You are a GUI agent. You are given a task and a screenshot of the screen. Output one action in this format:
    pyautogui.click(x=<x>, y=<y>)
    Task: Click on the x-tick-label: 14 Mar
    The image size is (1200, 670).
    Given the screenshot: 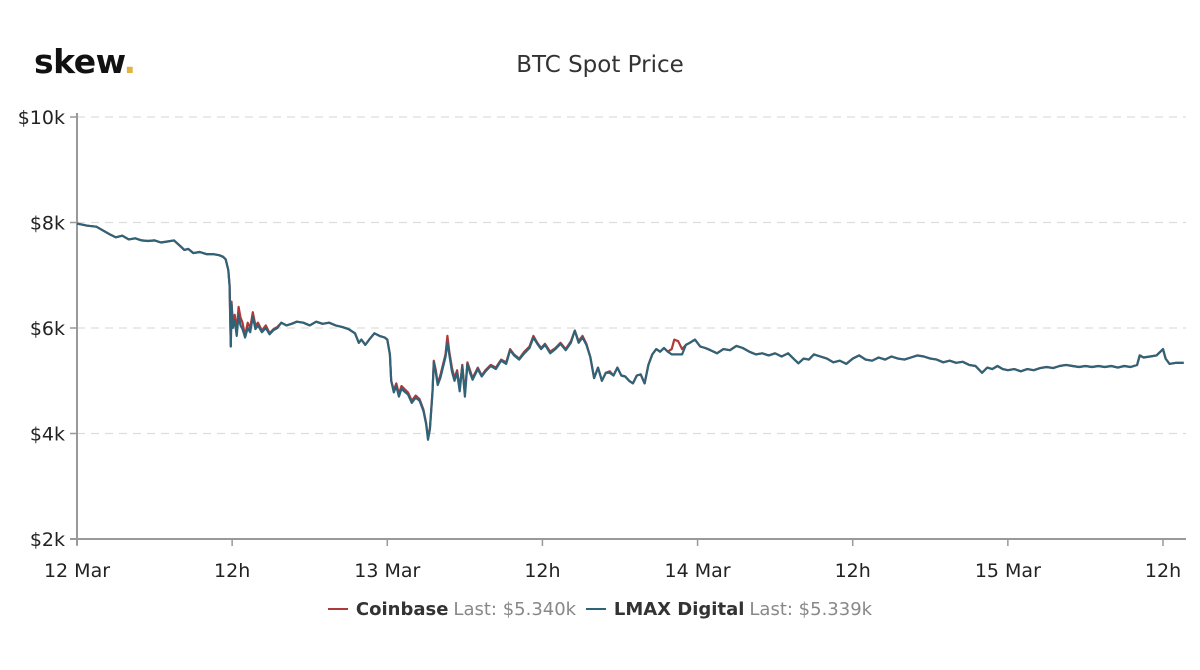 What is the action you would take?
    pyautogui.click(x=698, y=571)
    